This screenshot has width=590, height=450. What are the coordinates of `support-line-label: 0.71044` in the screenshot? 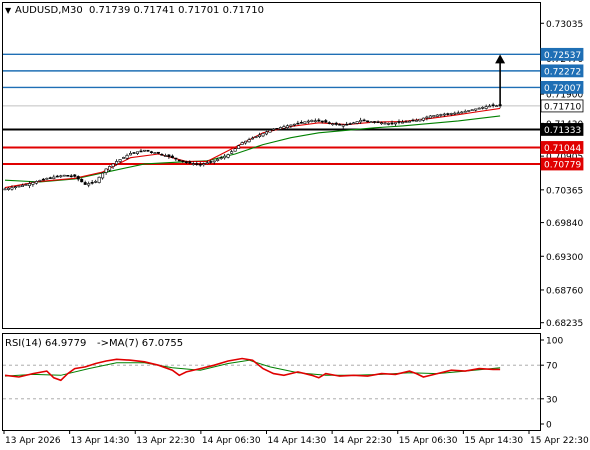 It's located at (562, 149).